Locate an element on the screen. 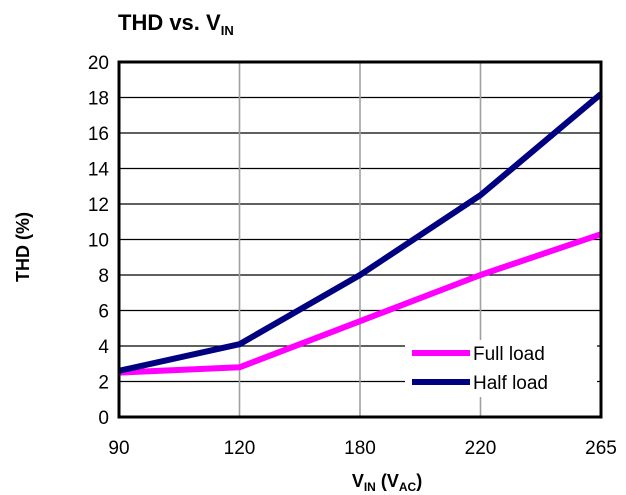  y-tick-label: 0 is located at coordinates (103, 418).